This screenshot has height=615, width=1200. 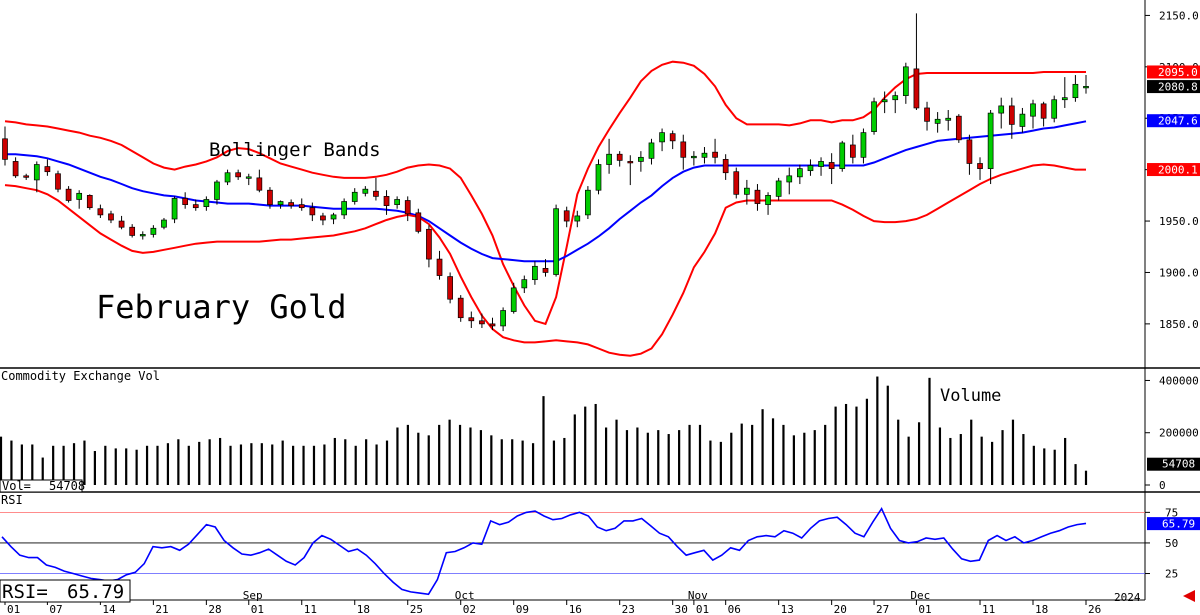 What do you see at coordinates (295, 150) in the screenshot?
I see `bollinger-annotation: Bollinger Bands` at bounding box center [295, 150].